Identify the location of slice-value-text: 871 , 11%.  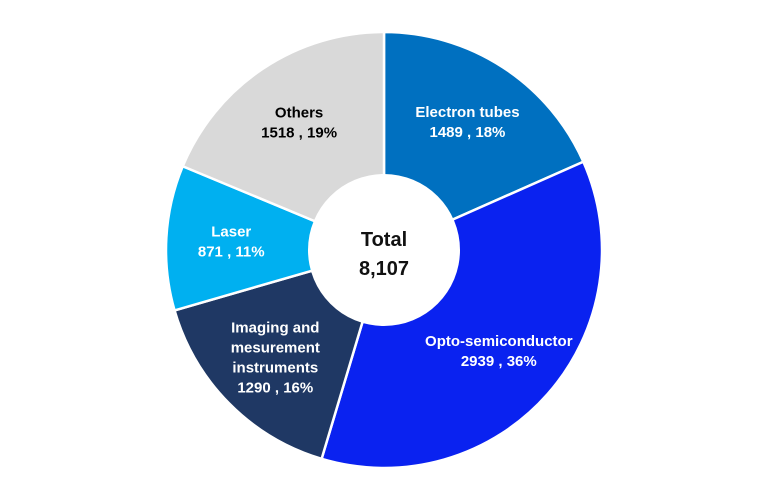
(231, 251).